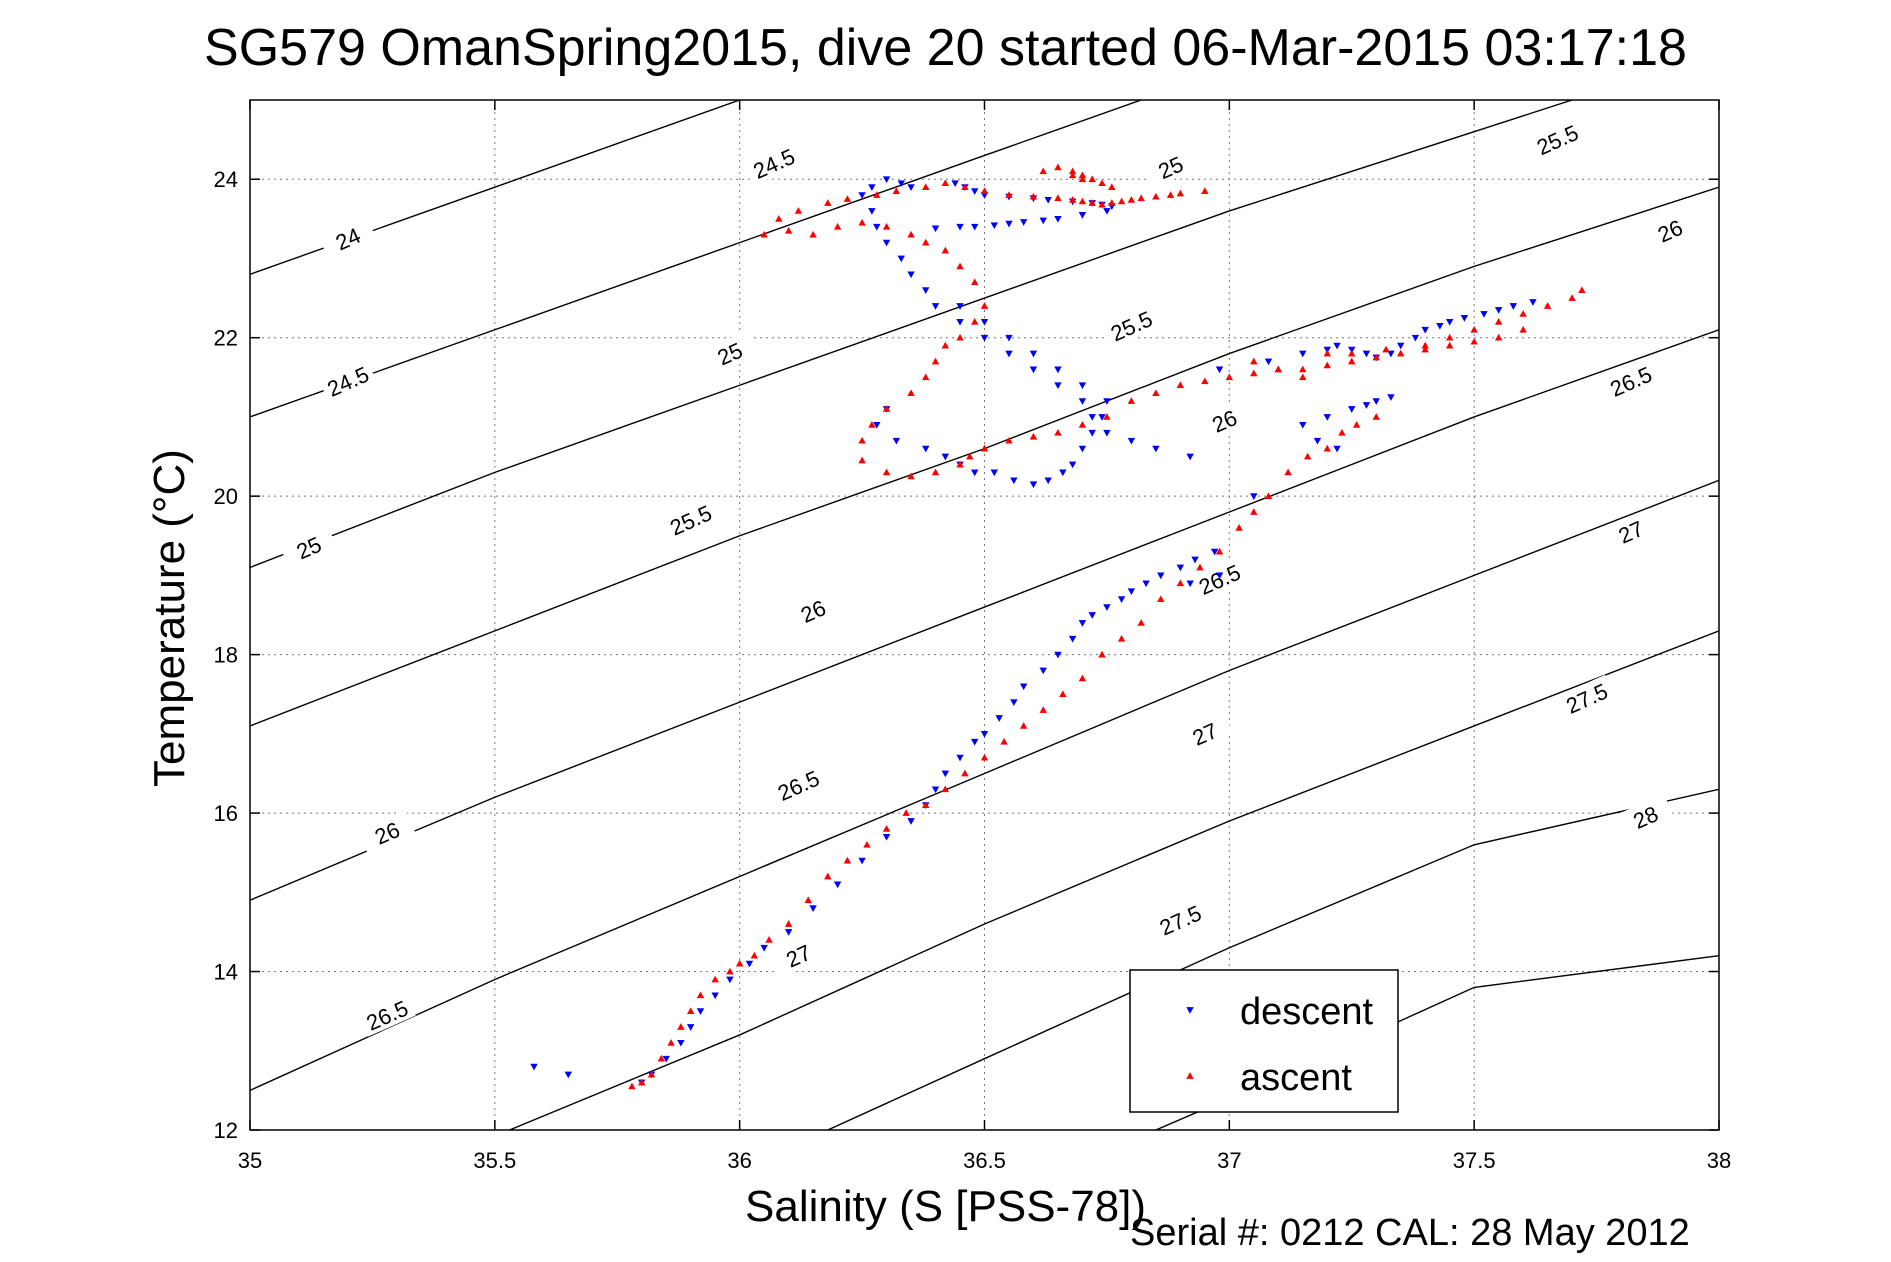  Describe the element at coordinates (1190, 1010) in the screenshot. I see `descent-legend-marker` at that location.